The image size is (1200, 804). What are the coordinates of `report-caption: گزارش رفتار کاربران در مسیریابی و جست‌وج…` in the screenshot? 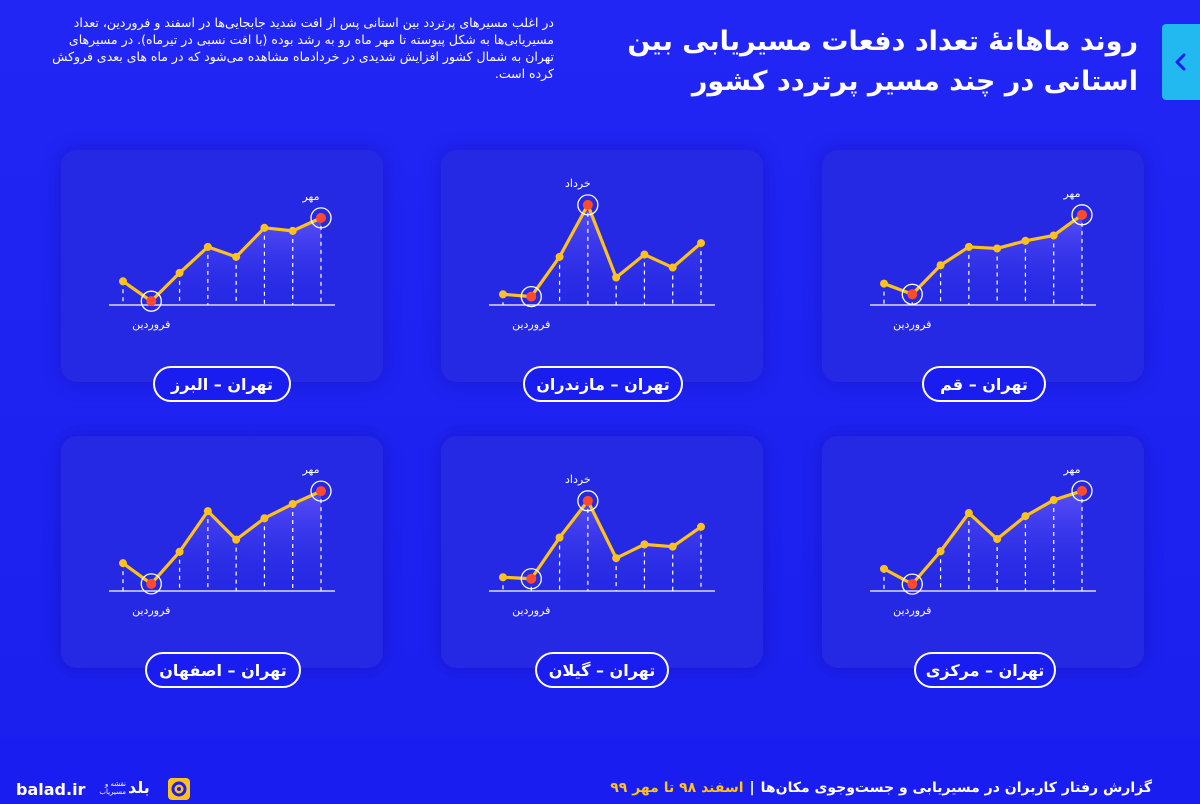 It's located at (872, 788).